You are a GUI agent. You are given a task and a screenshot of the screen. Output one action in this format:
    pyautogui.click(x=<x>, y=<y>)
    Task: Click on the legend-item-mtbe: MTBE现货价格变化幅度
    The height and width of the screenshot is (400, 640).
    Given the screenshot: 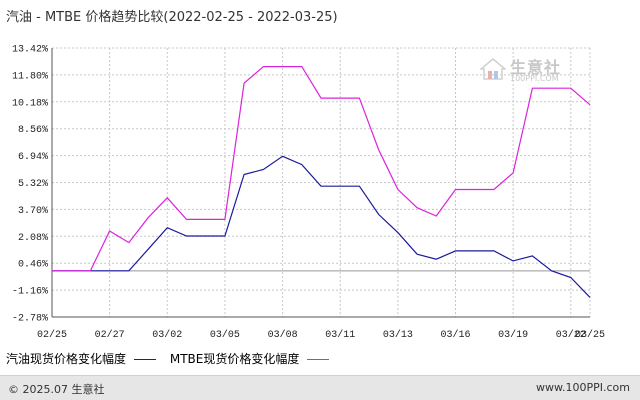 What is the action you would take?
    pyautogui.click(x=250, y=358)
    